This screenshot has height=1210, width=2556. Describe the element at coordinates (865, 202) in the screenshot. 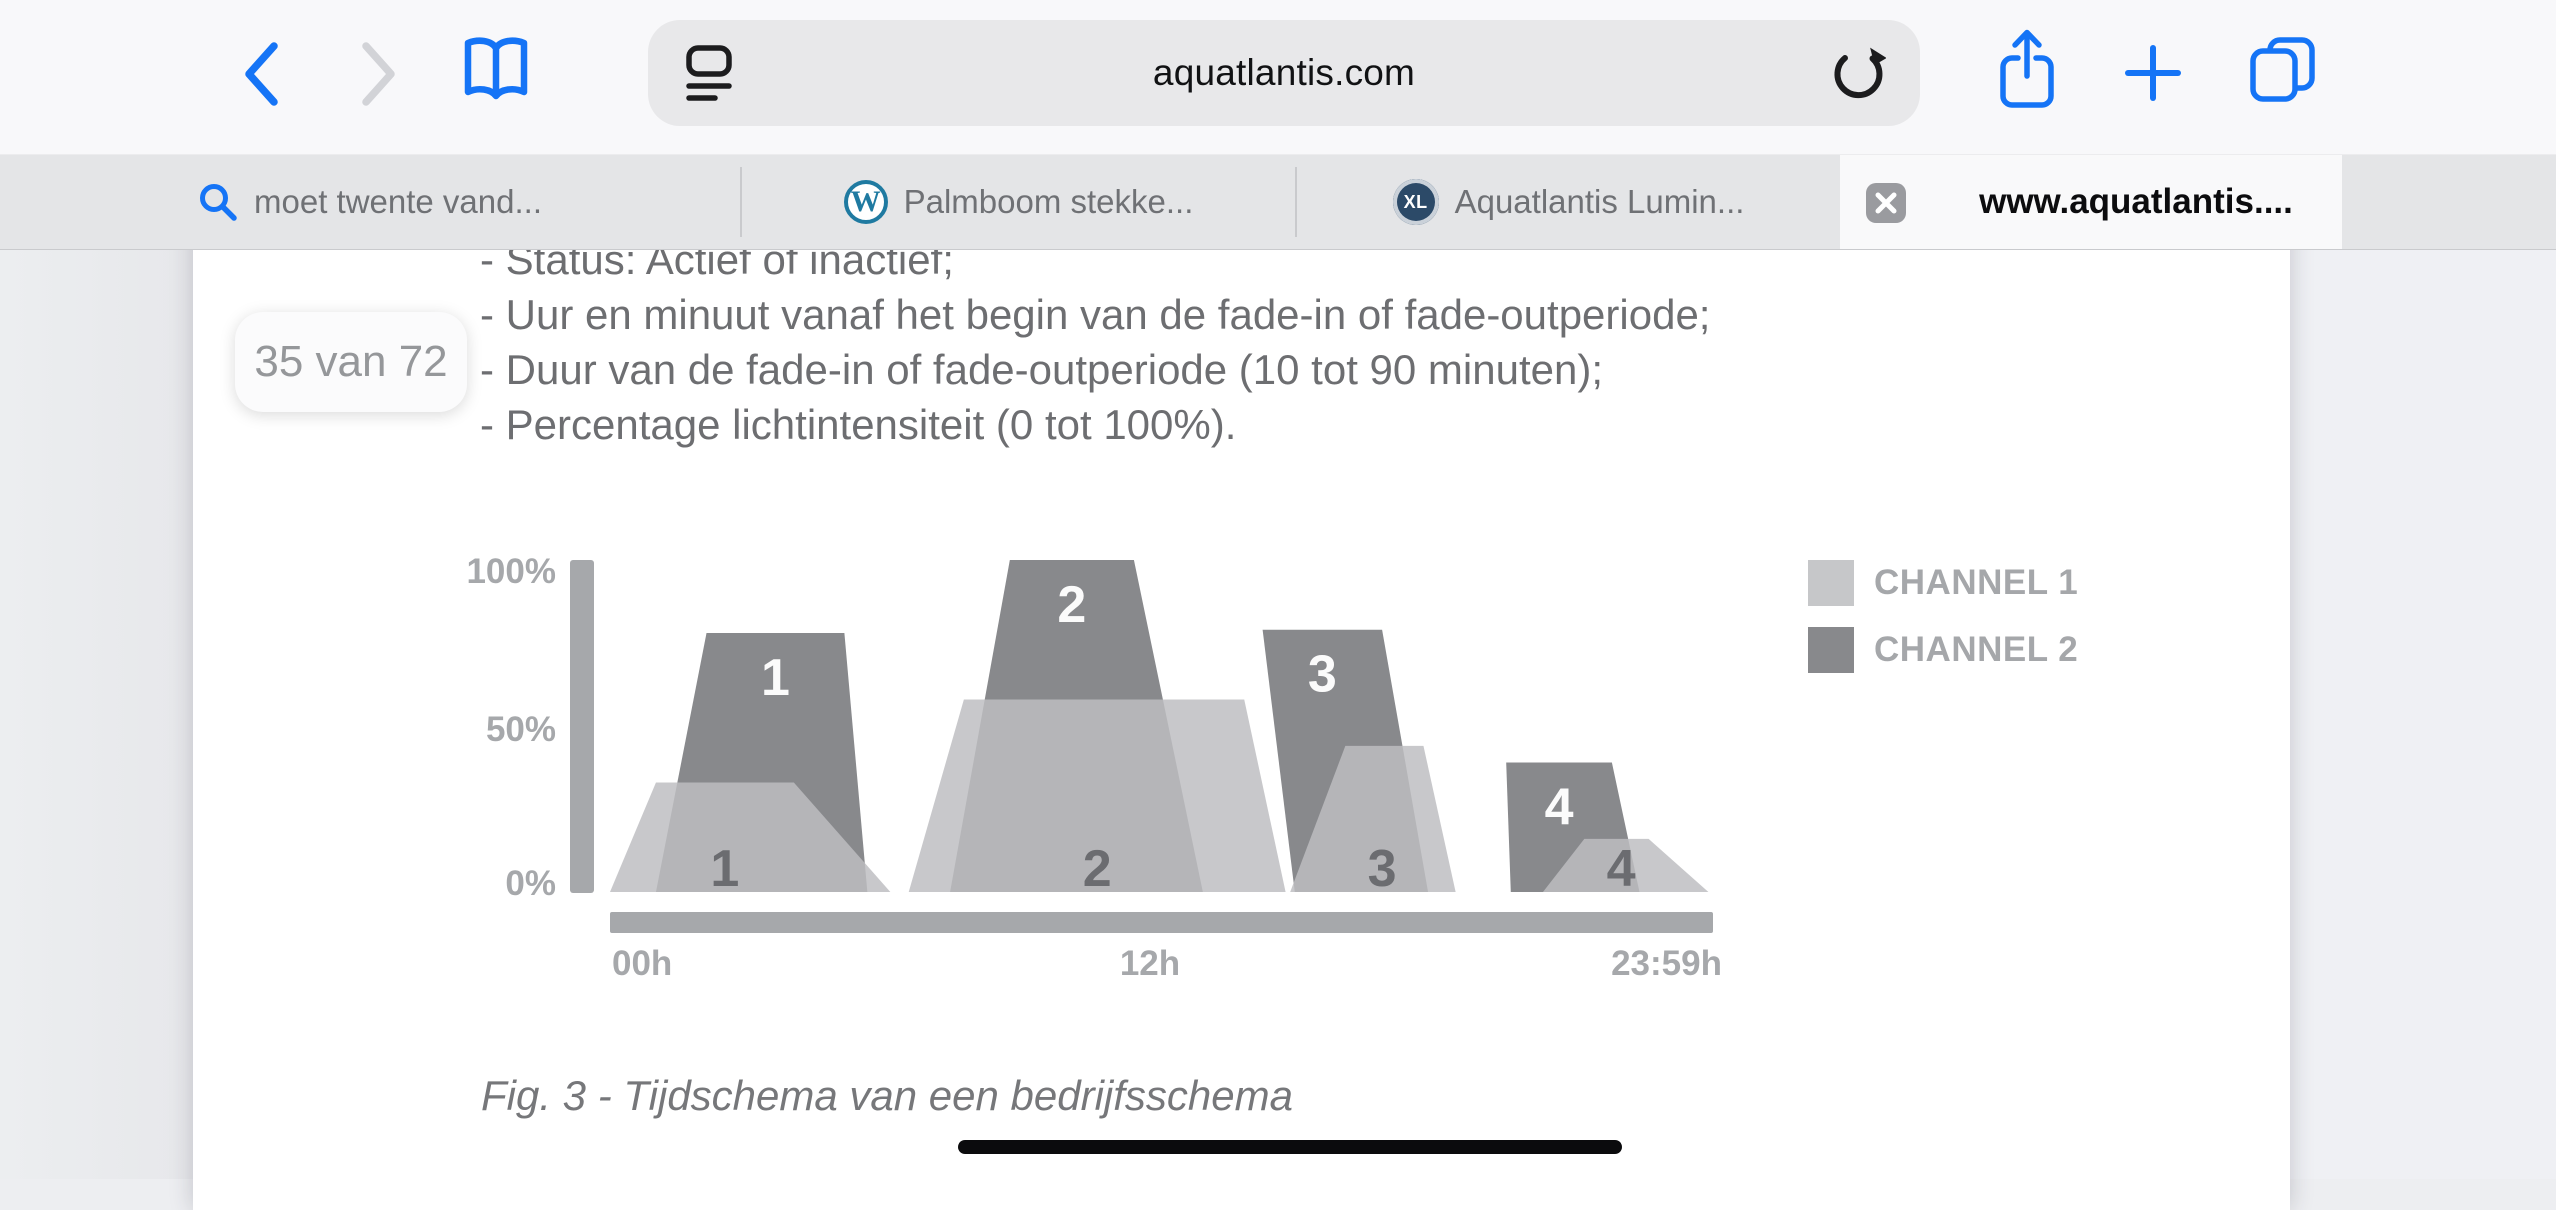

I see `wordpress-icon: W` at that location.